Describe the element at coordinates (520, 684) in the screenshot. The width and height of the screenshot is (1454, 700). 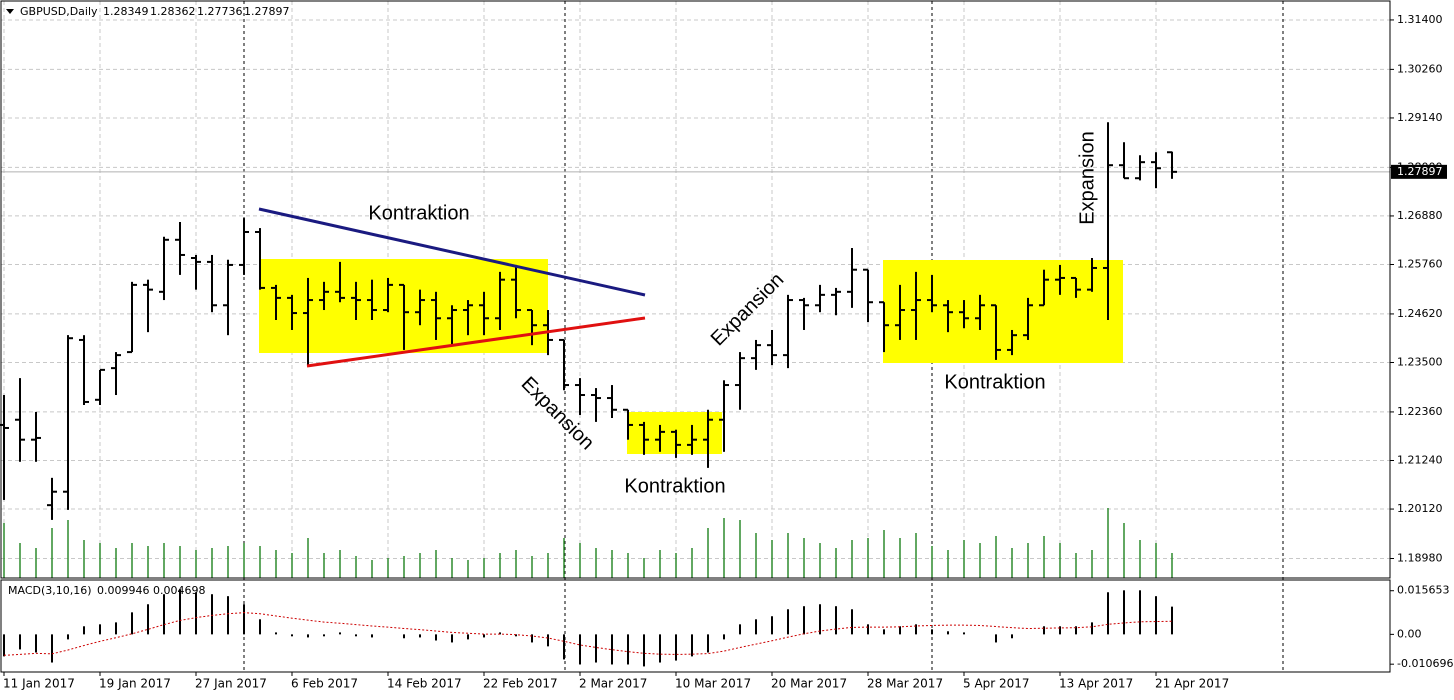
I see `x-tick-label: 22 Feb 2017` at that location.